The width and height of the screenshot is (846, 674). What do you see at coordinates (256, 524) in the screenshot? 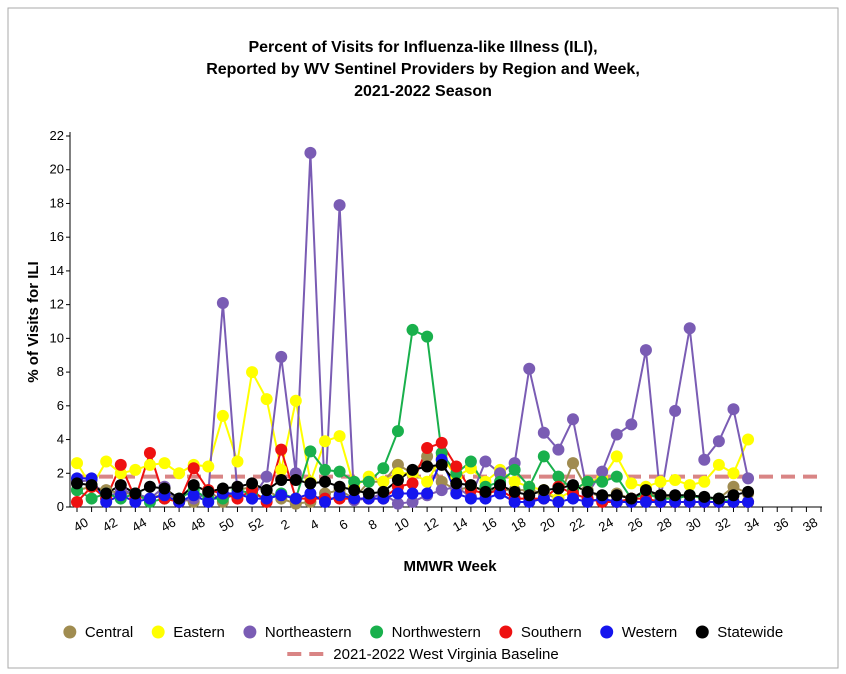
I see `x-tick-label: 52` at bounding box center [256, 524].